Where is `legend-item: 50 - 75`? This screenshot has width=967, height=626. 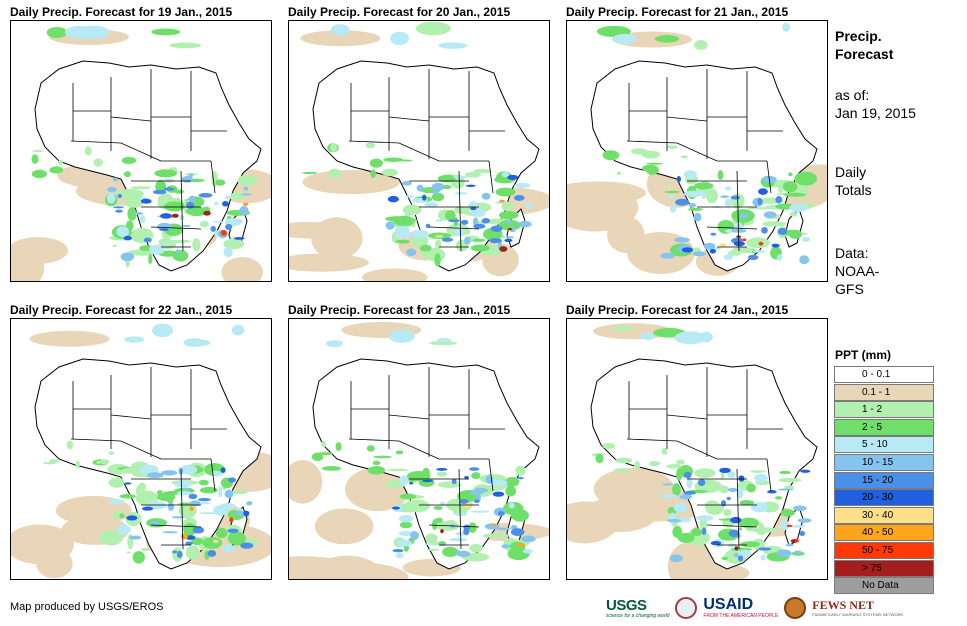
legend-item: 50 - 75 is located at coordinates (884, 550).